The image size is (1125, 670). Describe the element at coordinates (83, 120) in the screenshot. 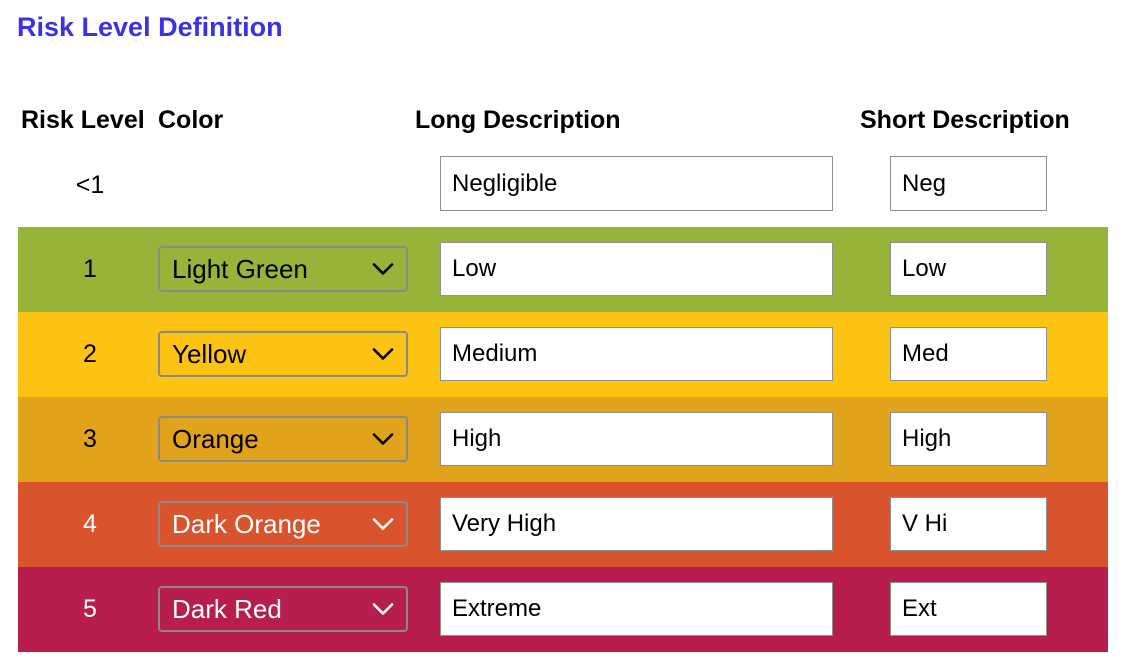

I see `column-header-risk-level: Risk Level` at that location.